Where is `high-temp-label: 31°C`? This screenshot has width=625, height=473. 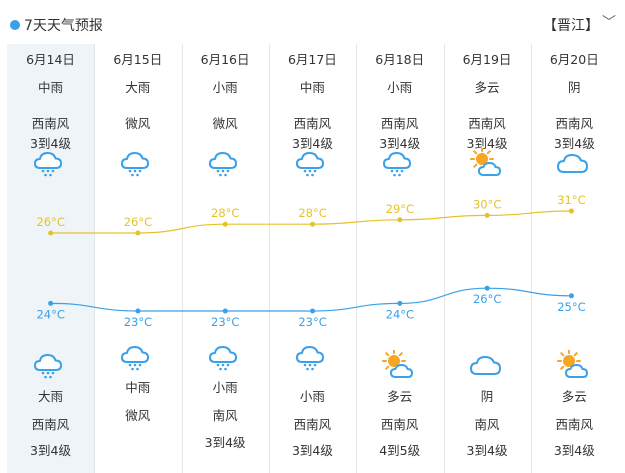
high-temp-label: 31°C is located at coordinates (571, 200).